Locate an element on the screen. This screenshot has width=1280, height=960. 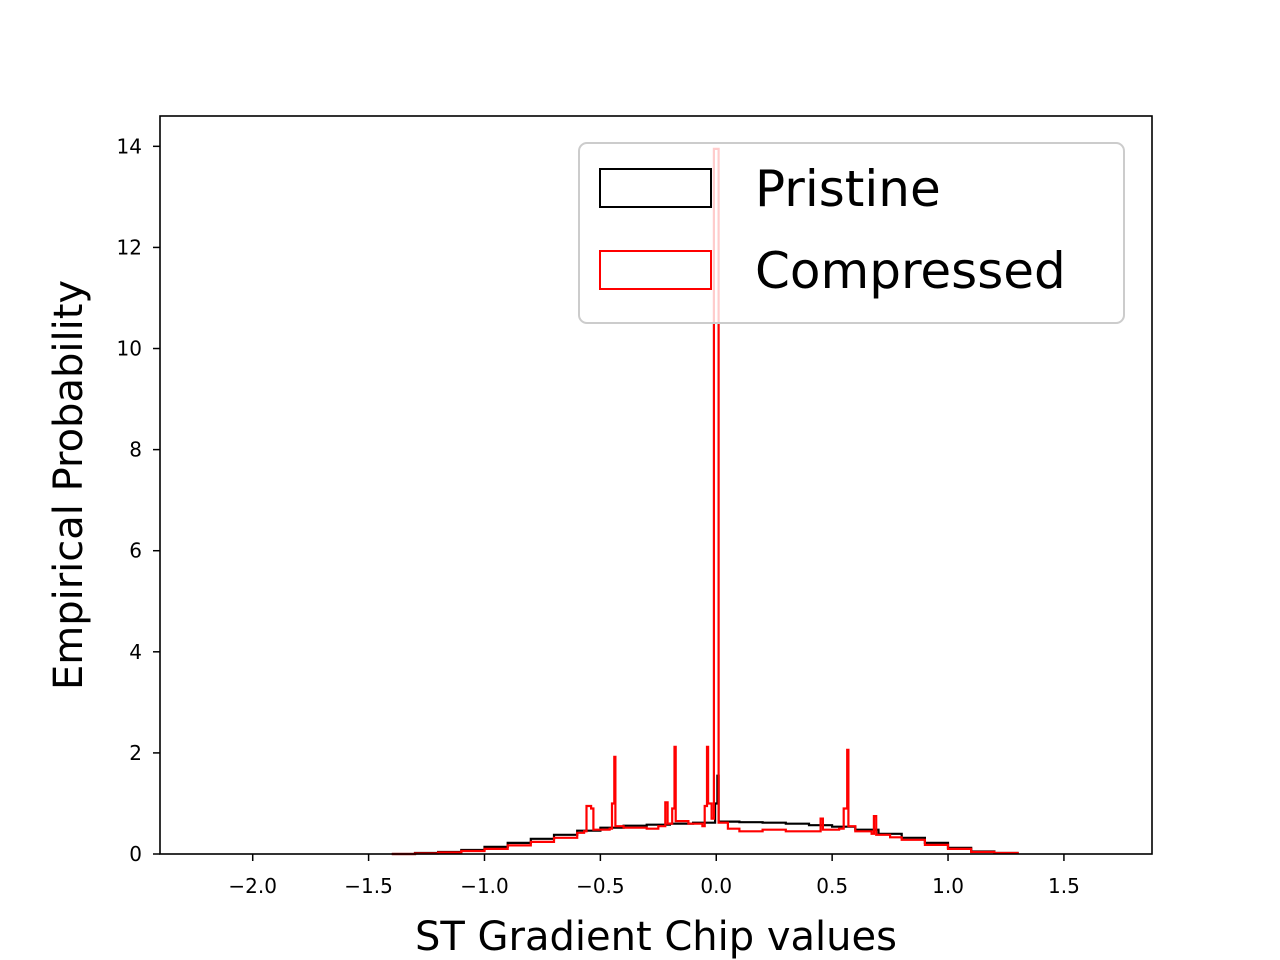
y-tick-label: 2 is located at coordinates (135, 753).